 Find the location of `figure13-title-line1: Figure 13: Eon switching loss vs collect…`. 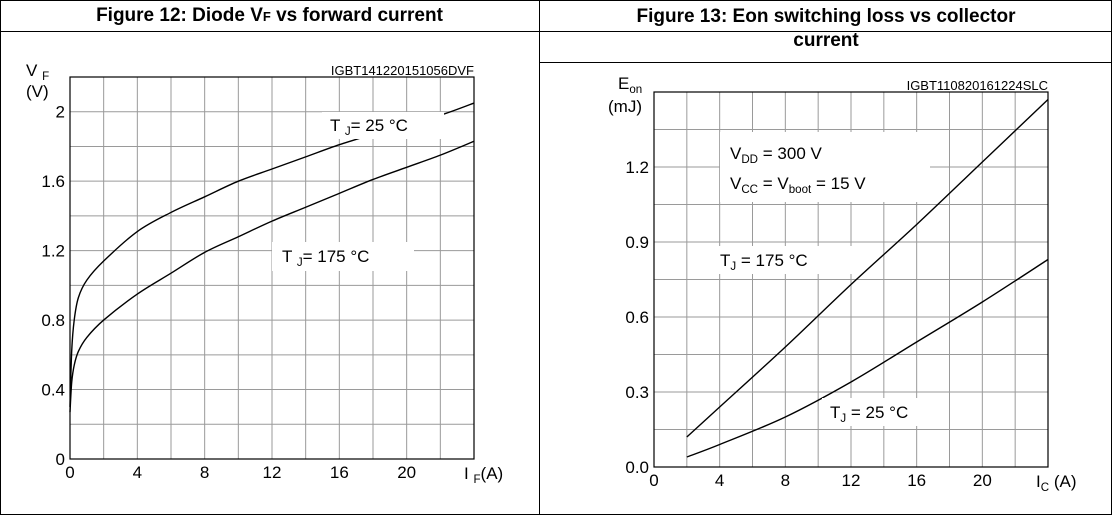

figure13-title-line1: Figure 13: Eon switching loss vs collect… is located at coordinates (826, 16).